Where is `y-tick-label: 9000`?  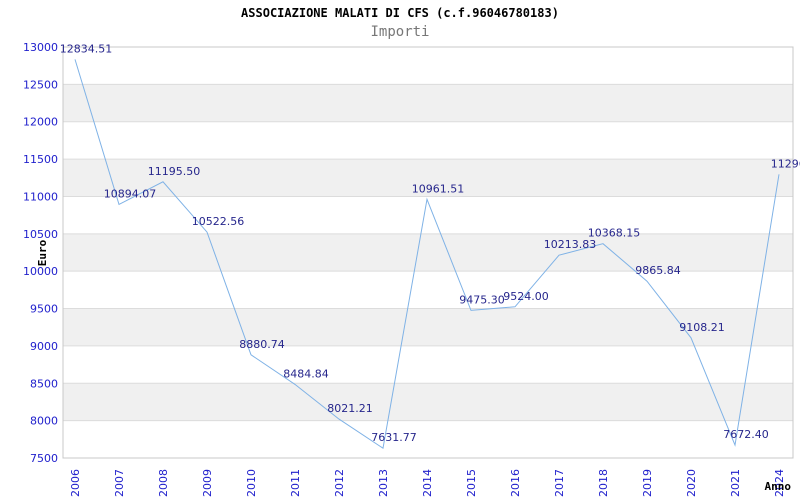 y-tick-label: 9000 is located at coordinates (44, 346).